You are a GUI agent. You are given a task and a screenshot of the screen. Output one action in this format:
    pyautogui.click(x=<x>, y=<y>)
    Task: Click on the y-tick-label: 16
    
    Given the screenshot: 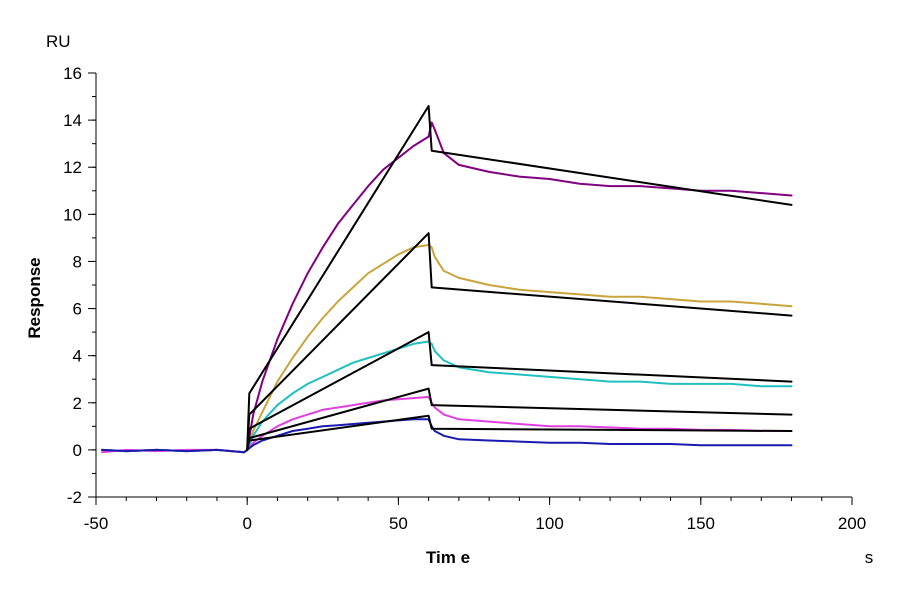 What is the action you would take?
    pyautogui.click(x=72, y=73)
    